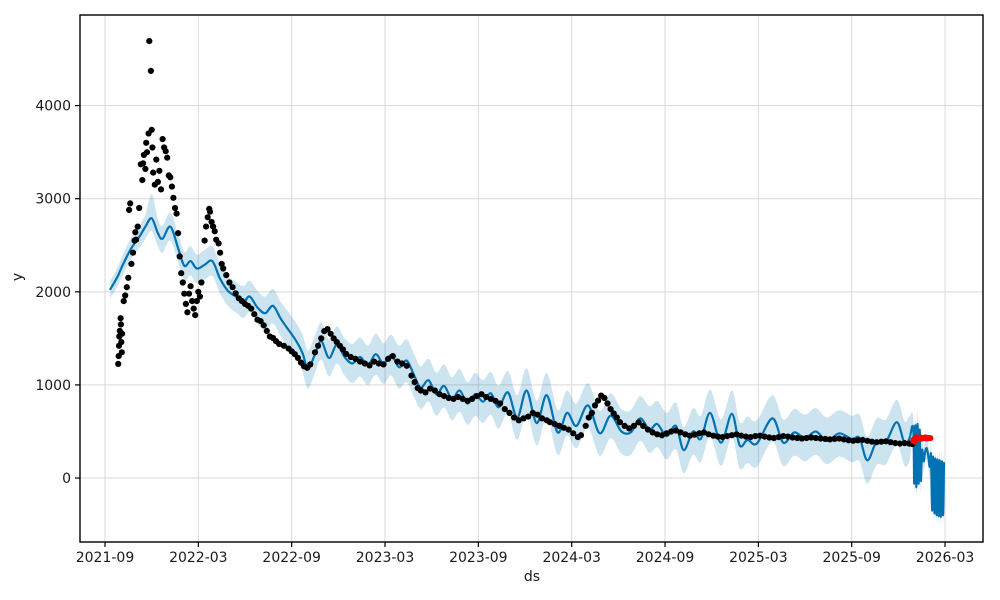 Image resolution: width=1000 pixels, height=600 pixels. What do you see at coordinates (18, 277) in the screenshot?
I see `y-axis-label: y` at bounding box center [18, 277].